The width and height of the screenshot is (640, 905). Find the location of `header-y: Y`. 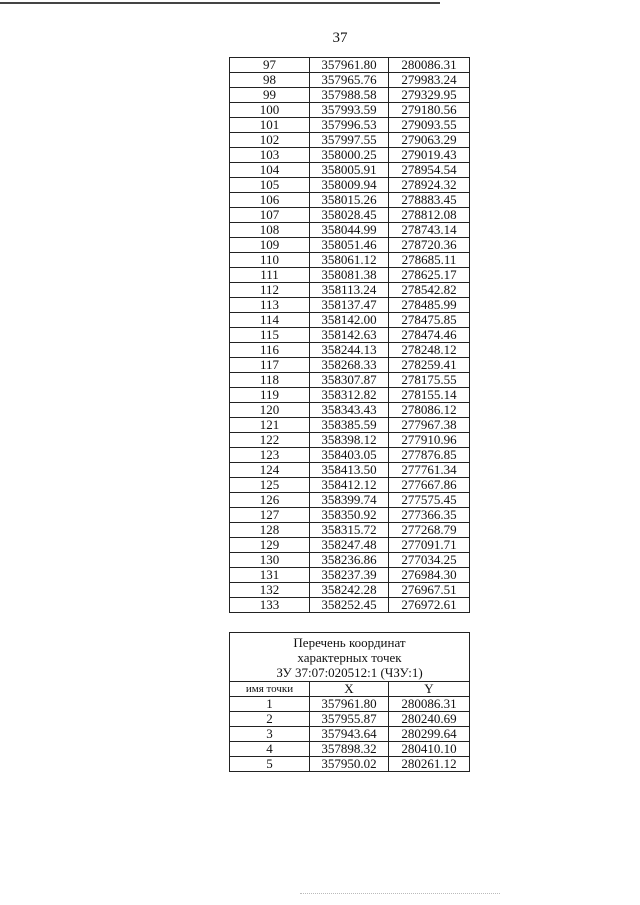

header-y: Y is located at coordinates (429, 689).